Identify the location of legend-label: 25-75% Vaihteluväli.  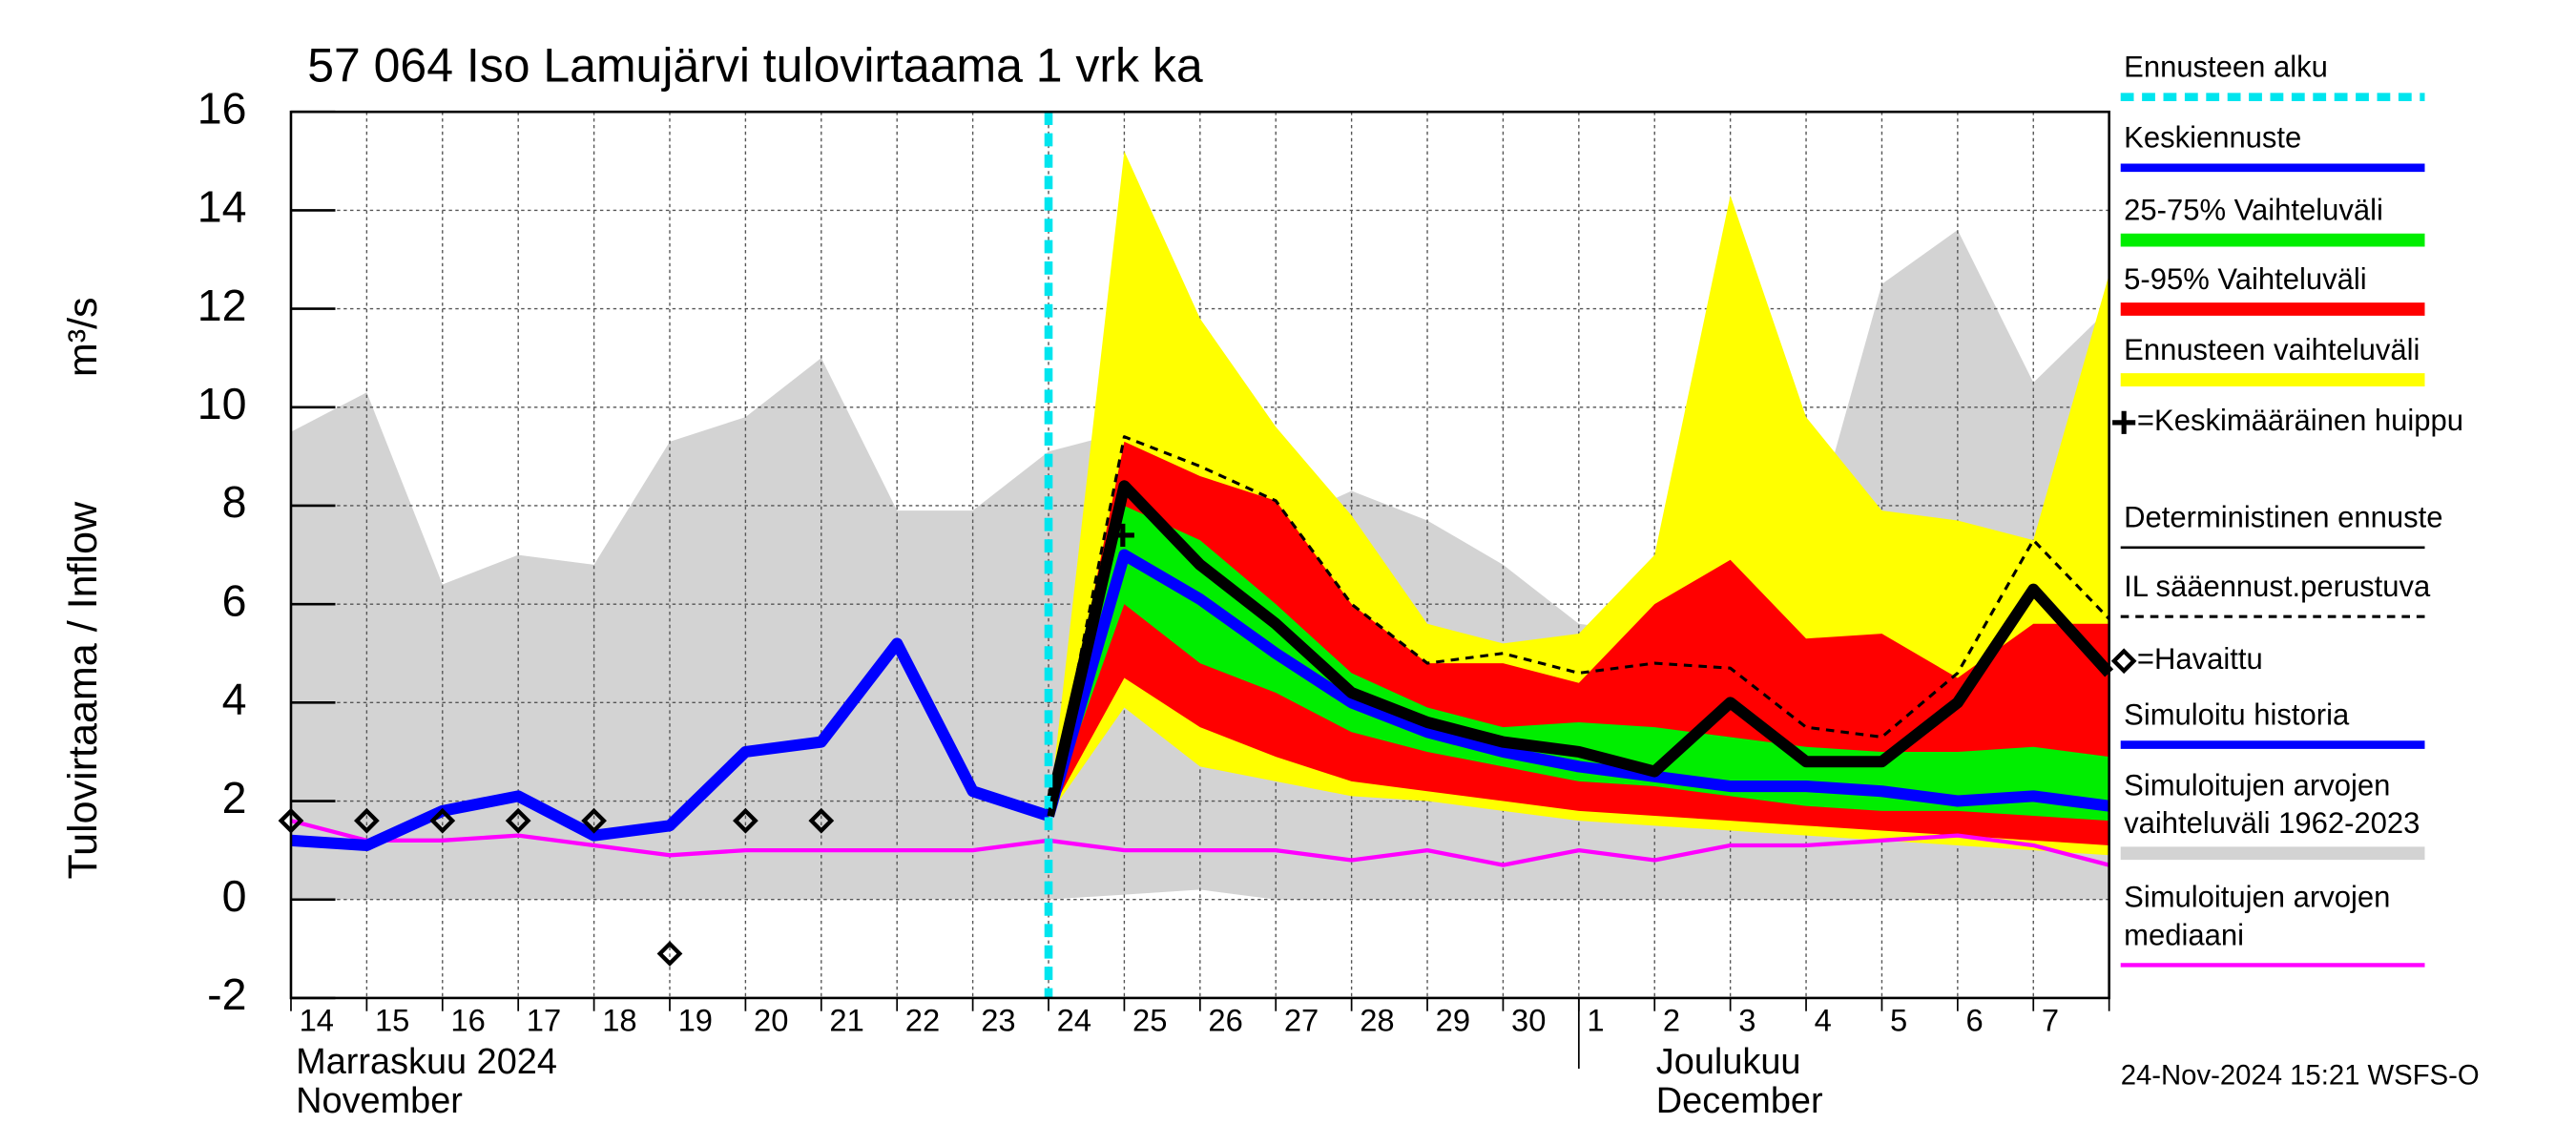
(2253, 210).